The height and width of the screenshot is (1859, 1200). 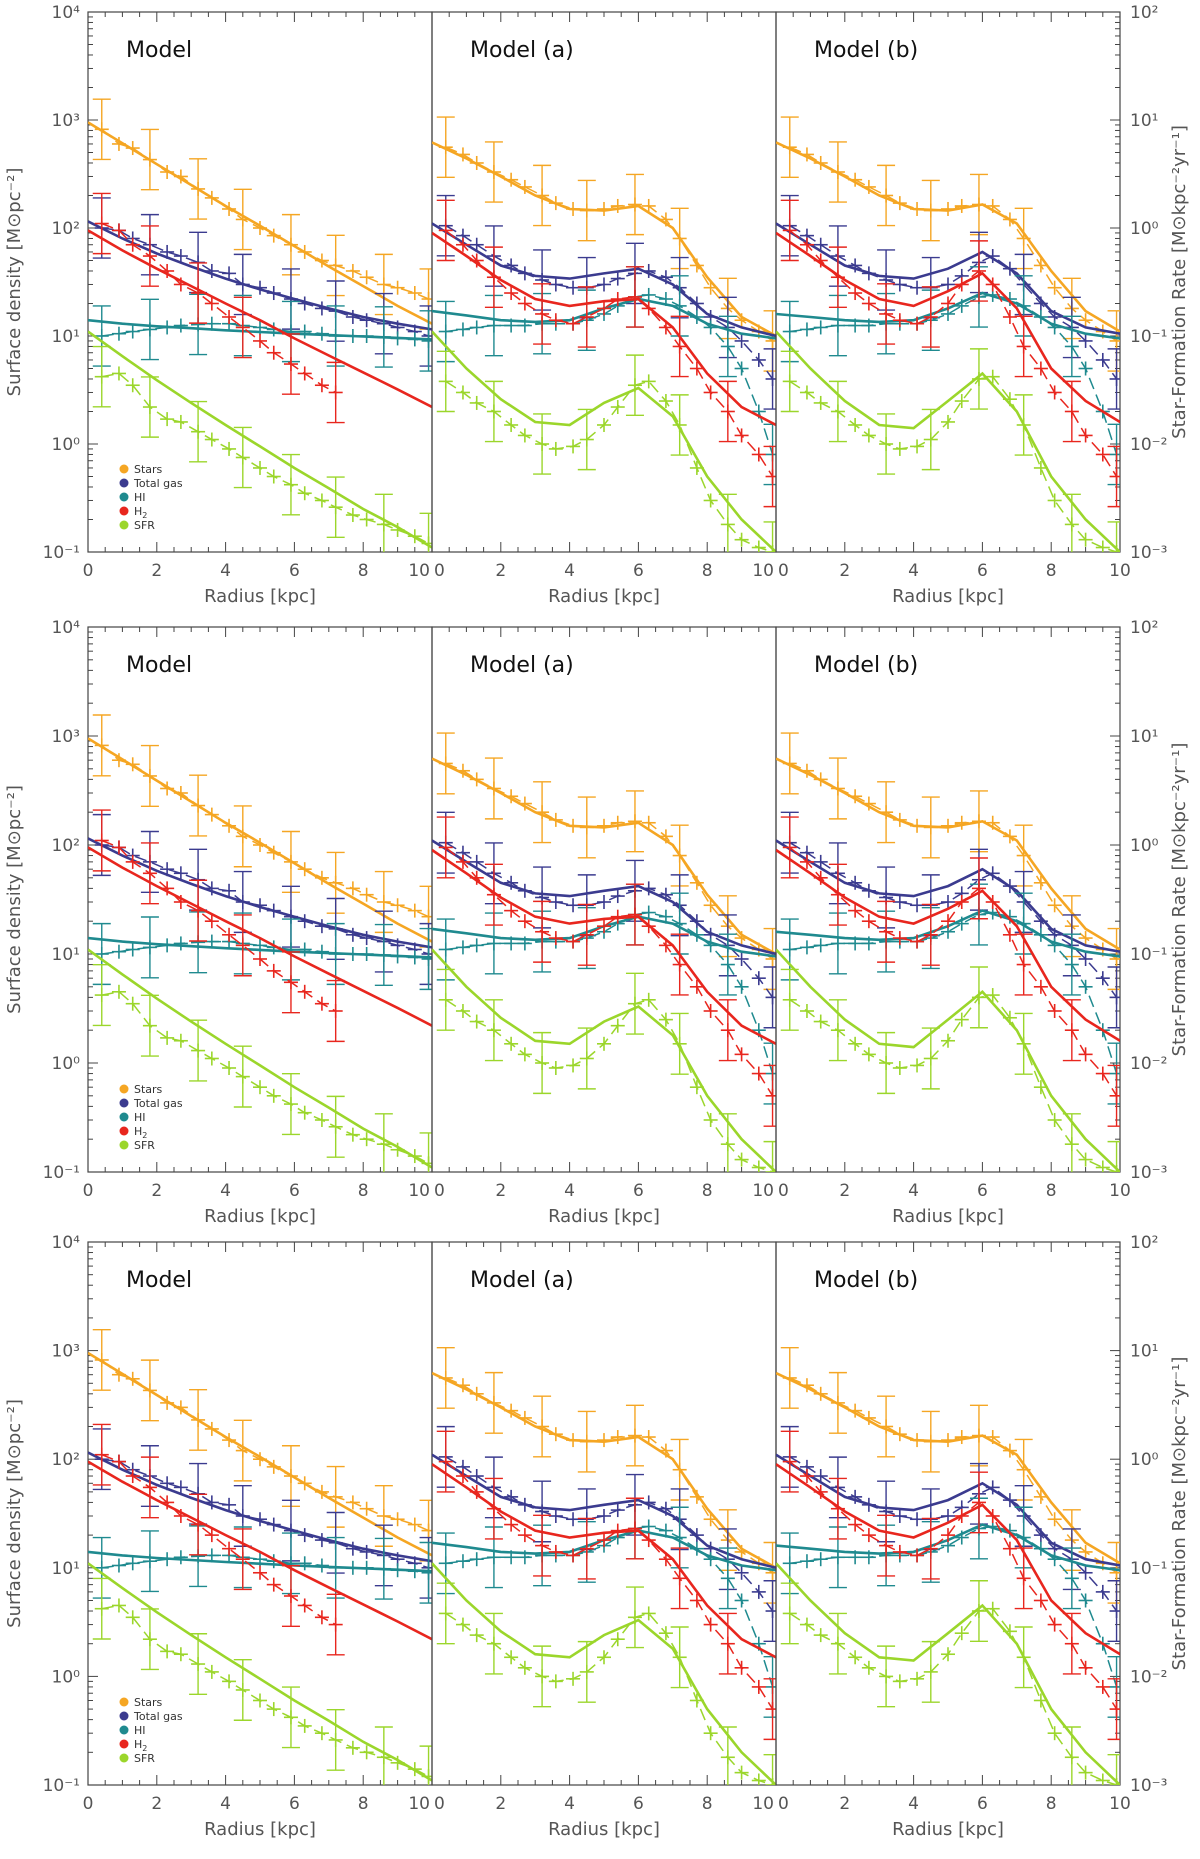 What do you see at coordinates (66, 737) in the screenshot?
I see `y-tick-label: 10³` at bounding box center [66, 737].